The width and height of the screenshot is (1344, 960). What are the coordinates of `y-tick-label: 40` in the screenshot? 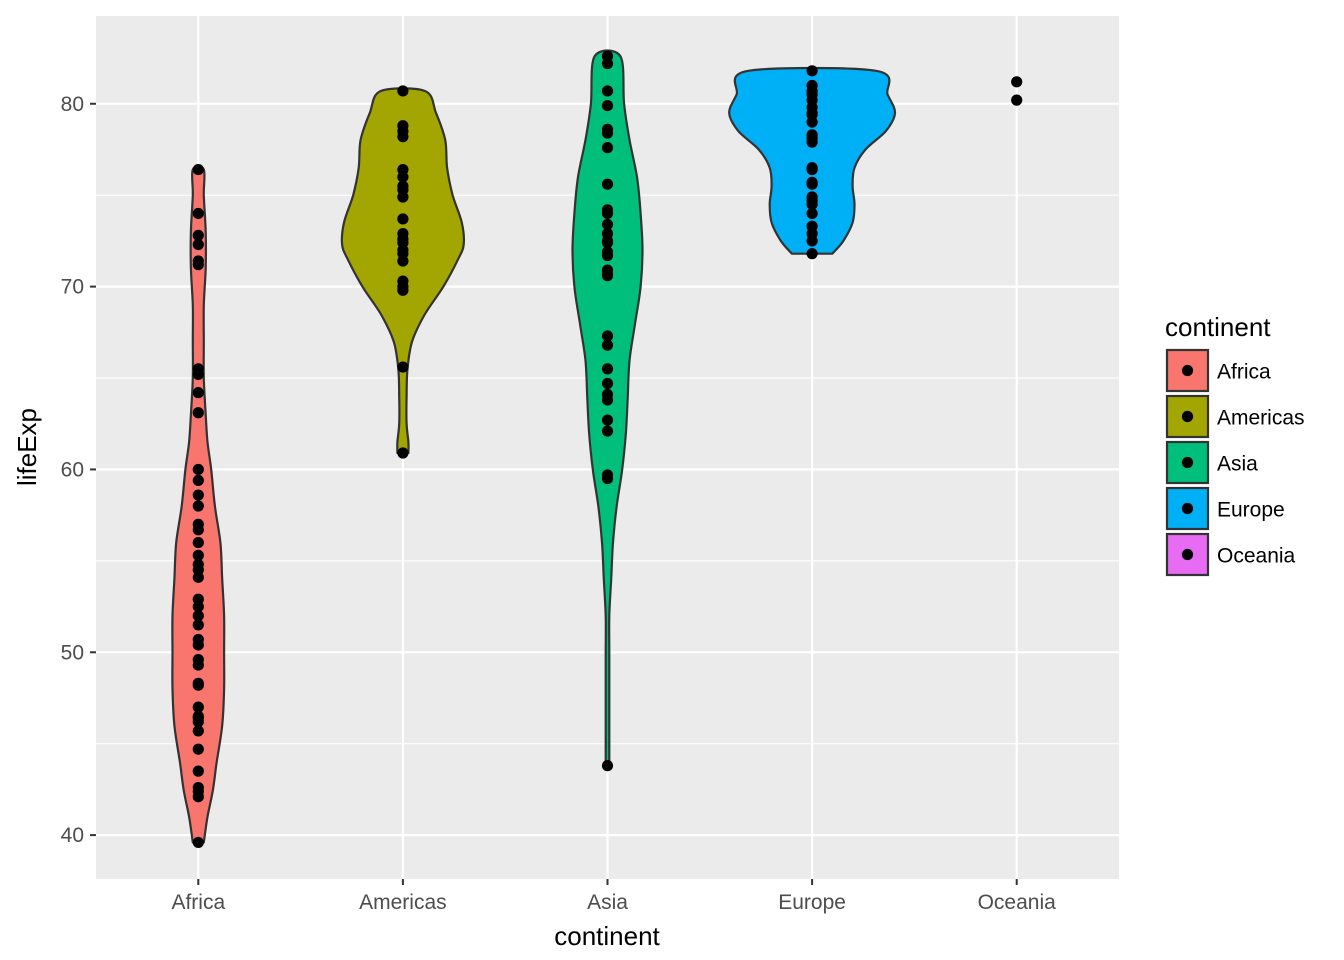 It's located at (72, 835).